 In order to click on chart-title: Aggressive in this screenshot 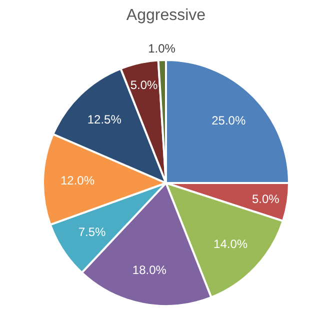, I will do `click(166, 15)`.